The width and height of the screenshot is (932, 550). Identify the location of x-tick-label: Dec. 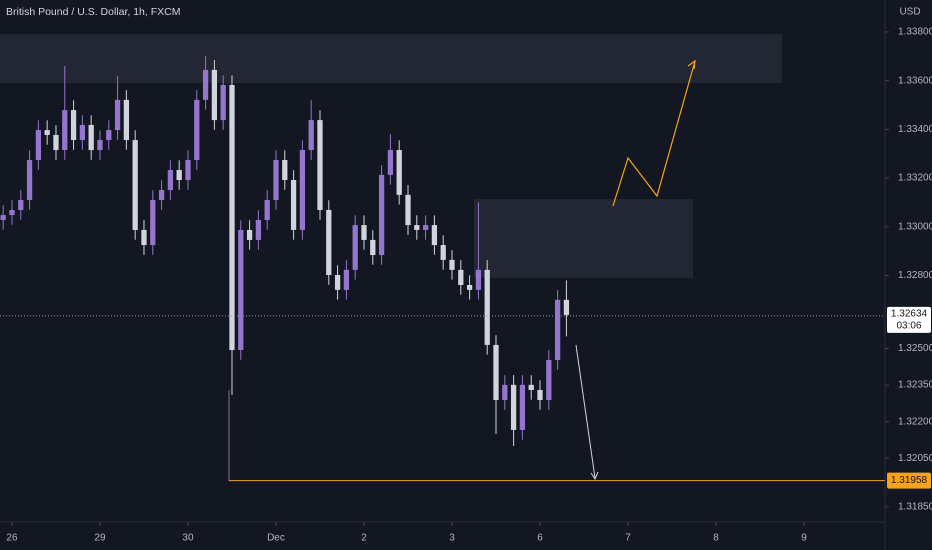
(276, 538).